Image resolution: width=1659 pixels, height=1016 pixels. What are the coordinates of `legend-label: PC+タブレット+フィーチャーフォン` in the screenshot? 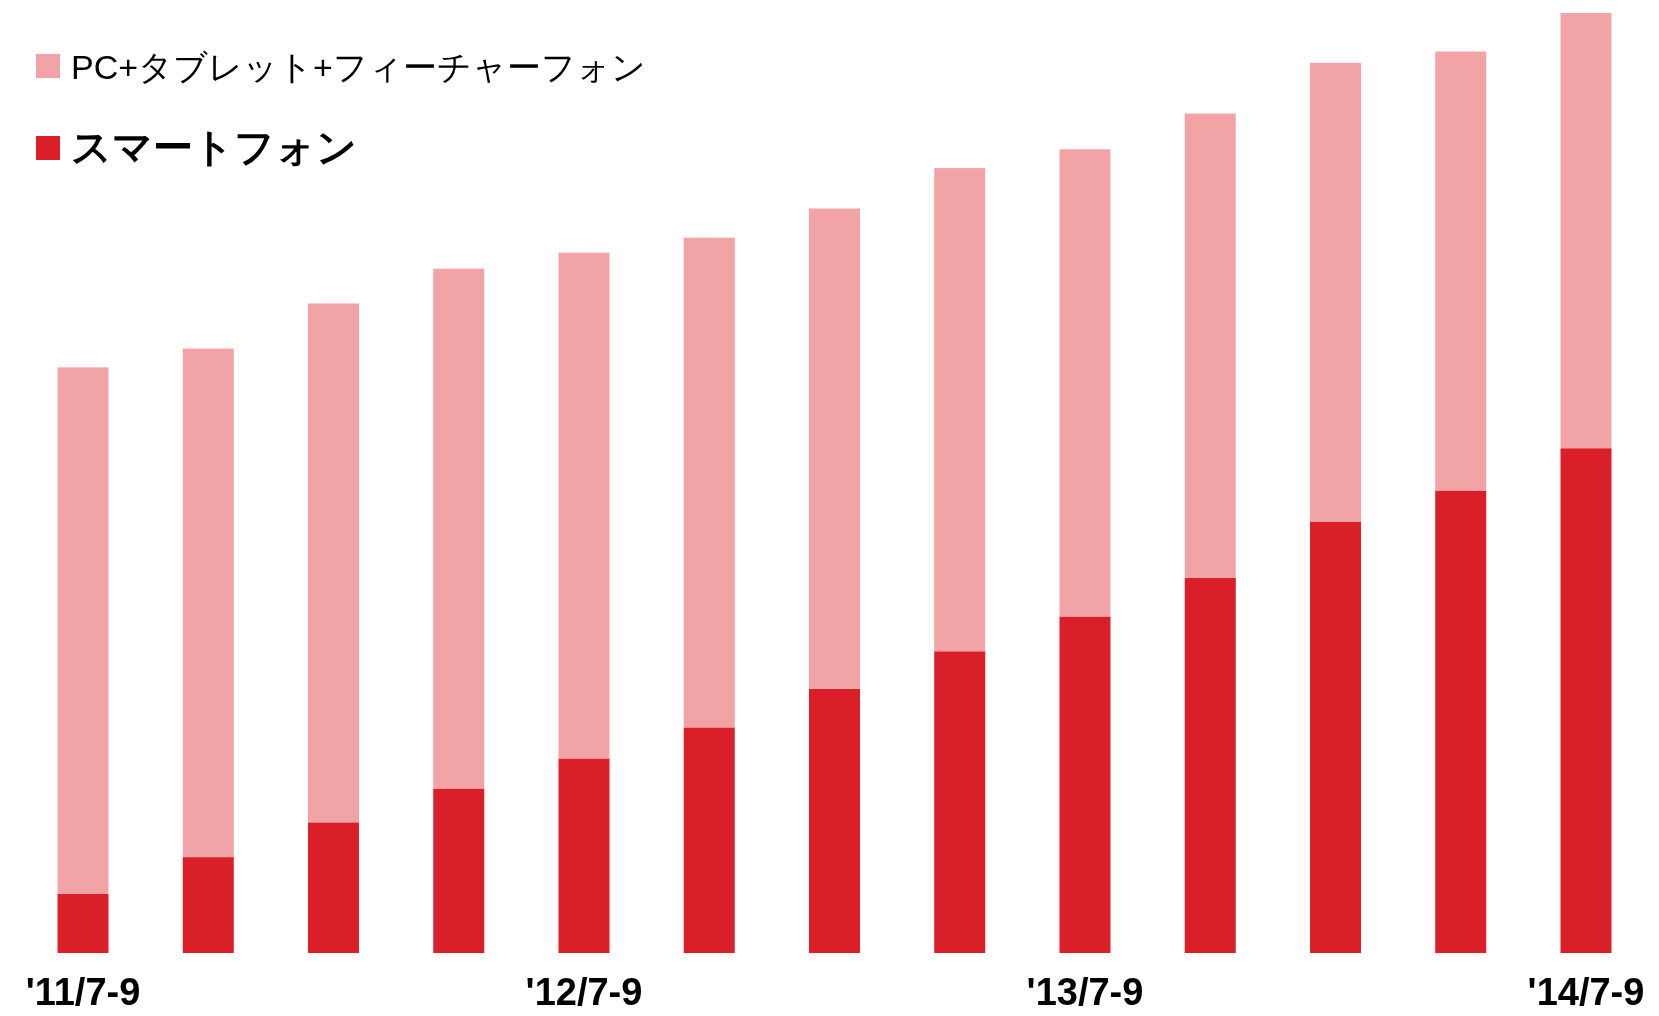 It's located at (358, 67).